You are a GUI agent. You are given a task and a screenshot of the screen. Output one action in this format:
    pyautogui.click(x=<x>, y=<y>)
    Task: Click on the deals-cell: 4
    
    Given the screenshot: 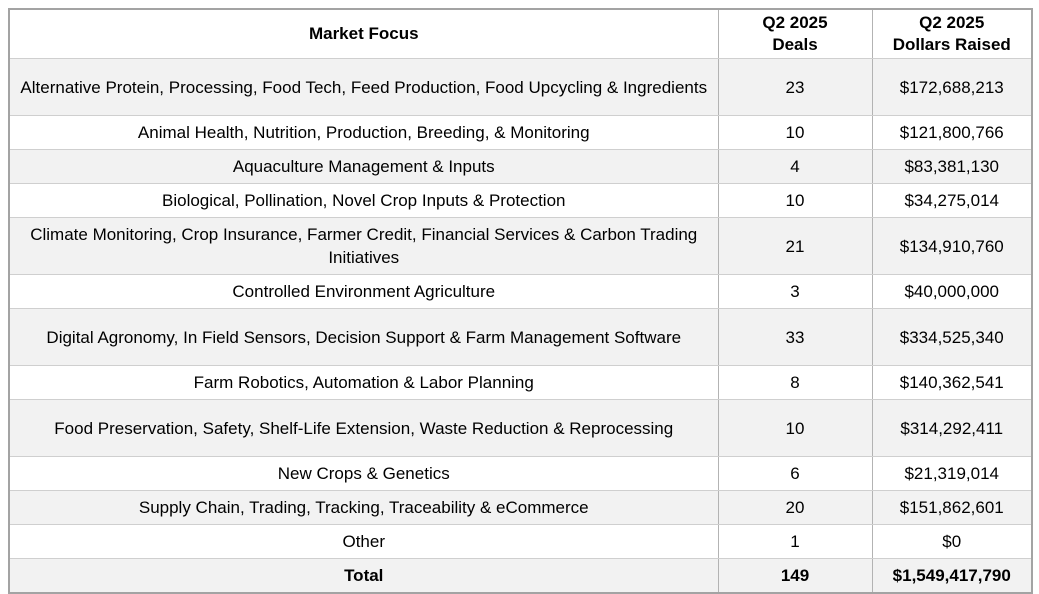 What is the action you would take?
    pyautogui.click(x=795, y=166)
    